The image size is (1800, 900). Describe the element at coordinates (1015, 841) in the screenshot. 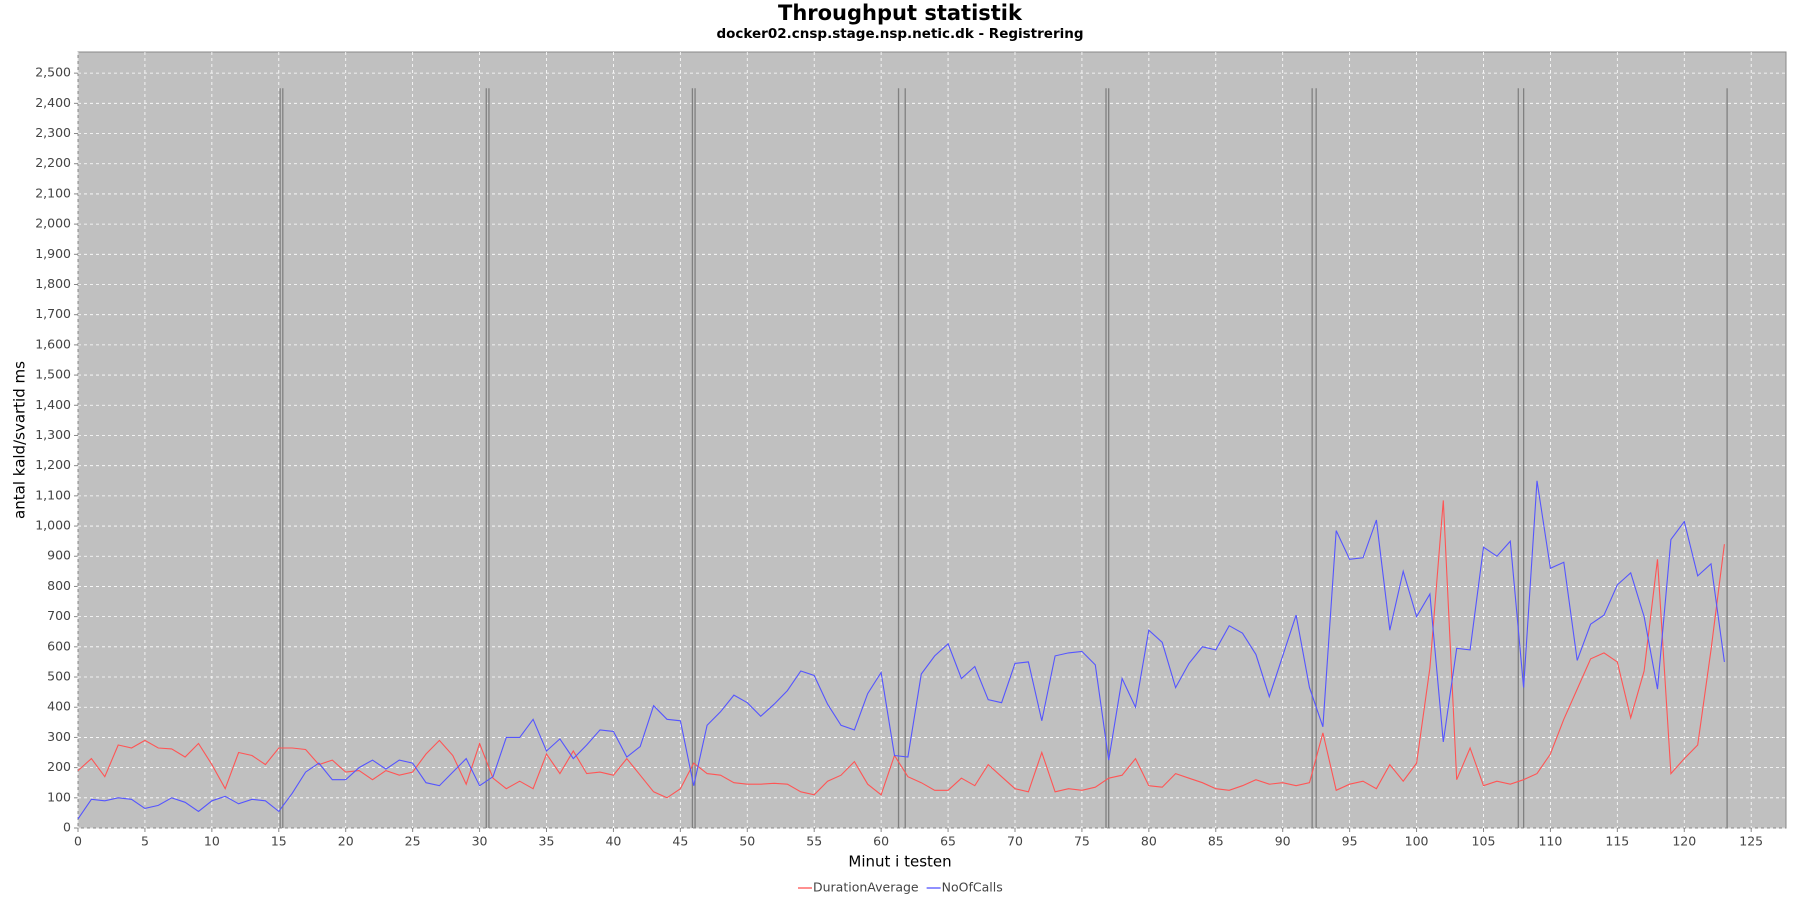

I see `x-tick-label: 70` at that location.